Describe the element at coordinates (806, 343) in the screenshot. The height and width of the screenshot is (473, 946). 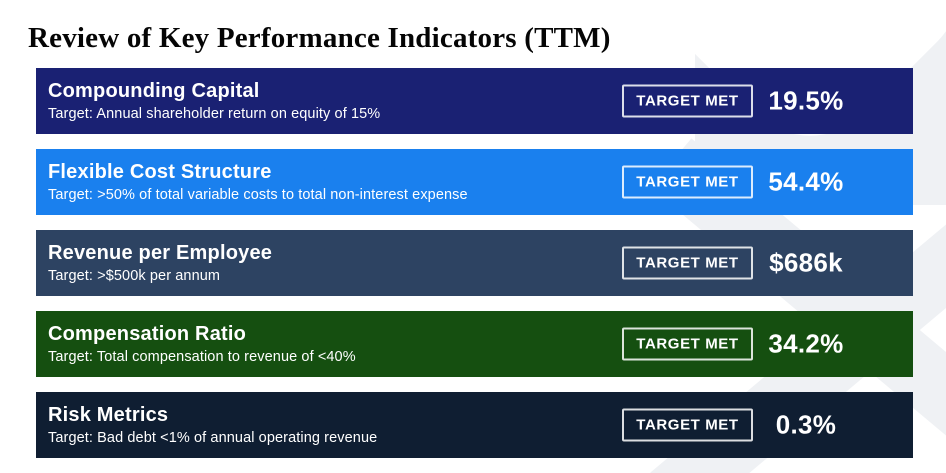
I see `kpi-value: 34.2%` at that location.